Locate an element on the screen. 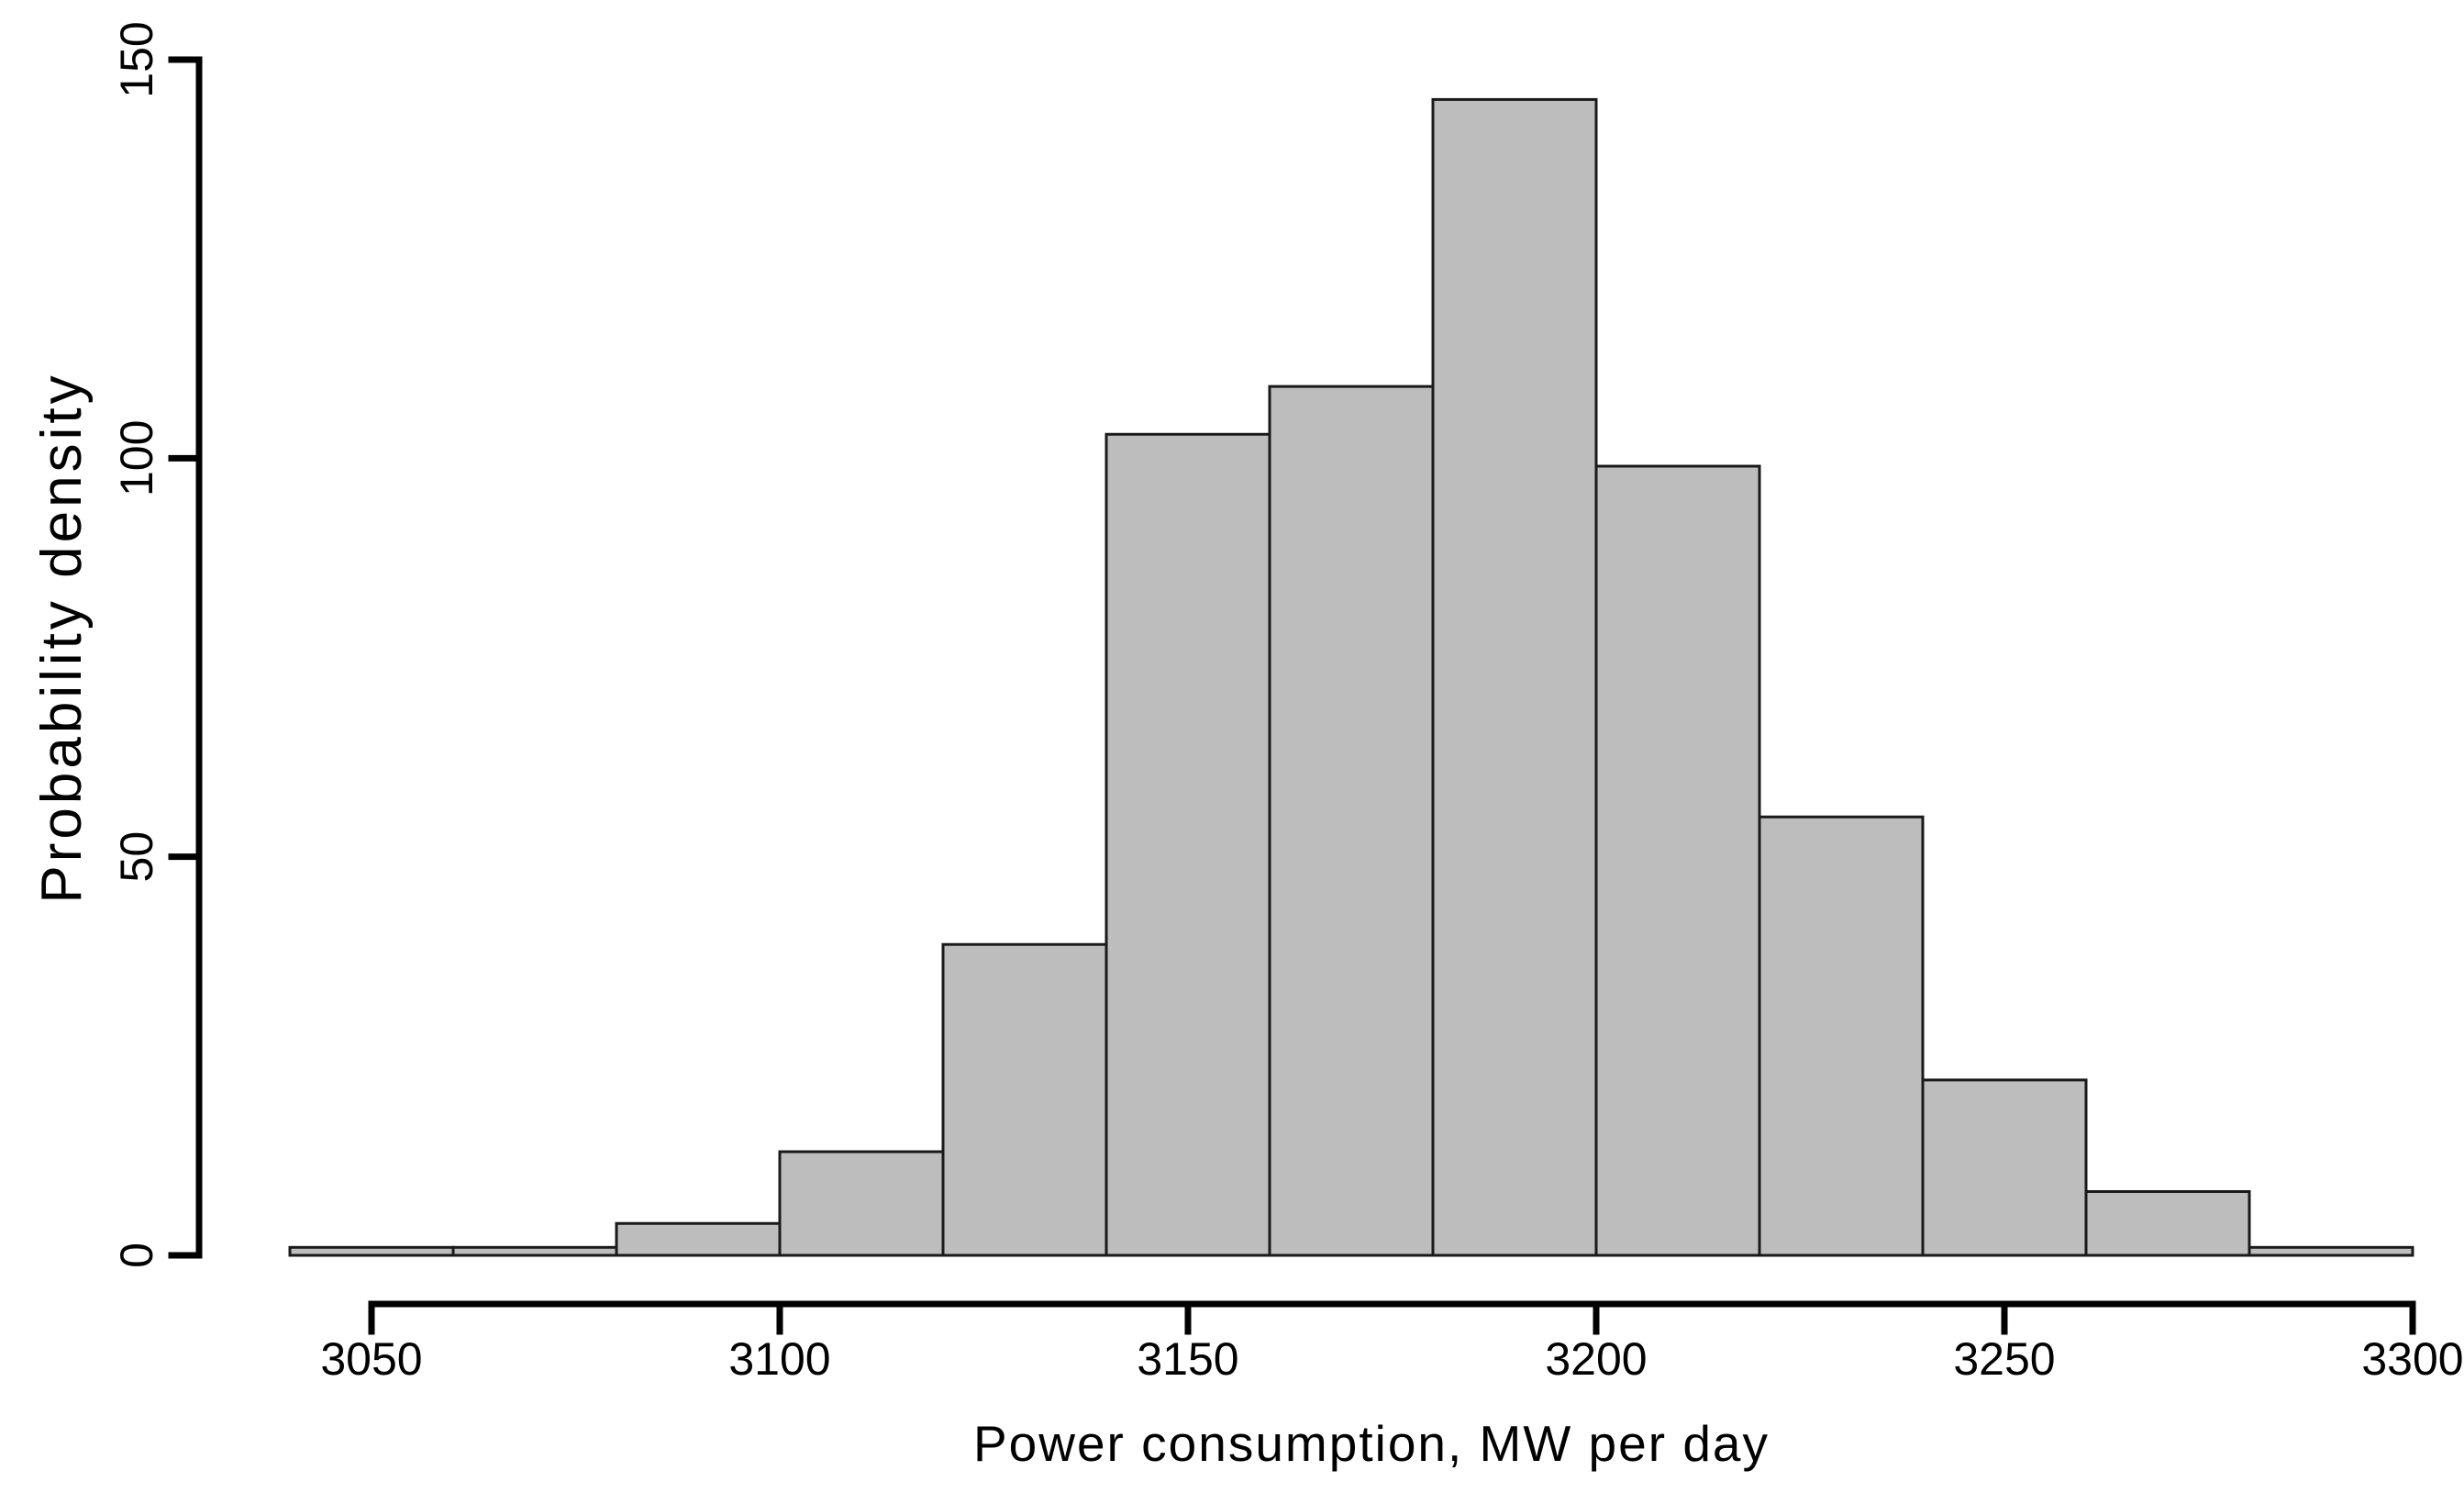  y-tick-label: 0 is located at coordinates (136, 1255).